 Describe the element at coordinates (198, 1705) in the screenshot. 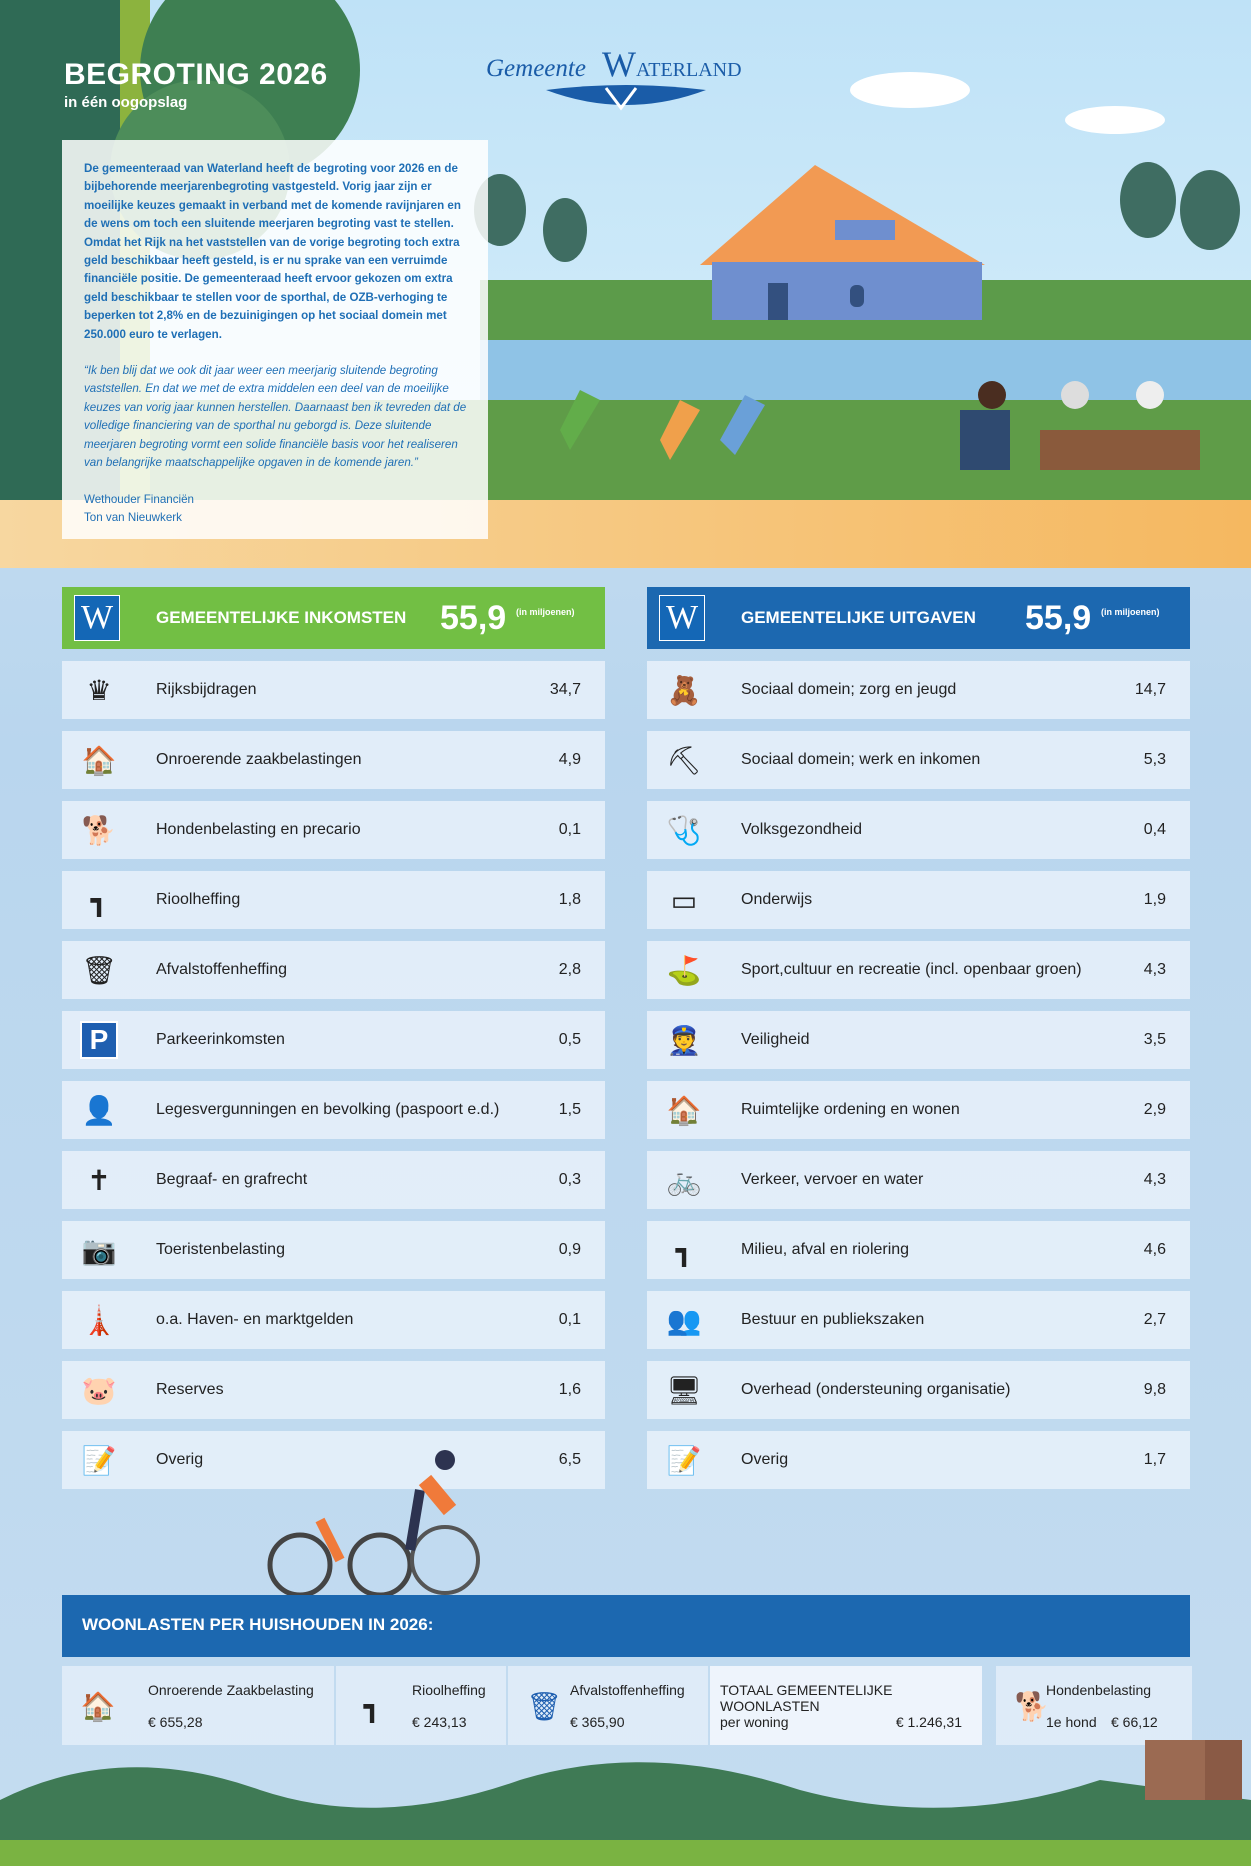

I see `woonlasten-ozb: 🏠 Onroerende Zaakbelasting € 655,28` at that location.